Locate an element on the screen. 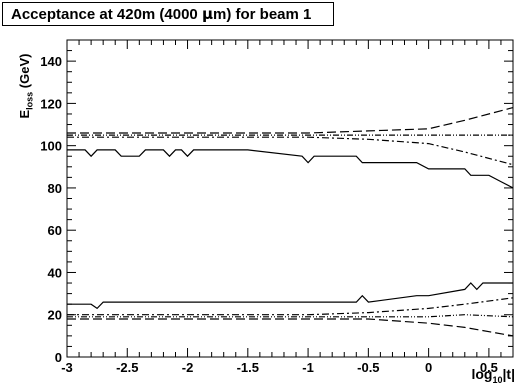  y-tick-label: 100 is located at coordinates (51, 146).